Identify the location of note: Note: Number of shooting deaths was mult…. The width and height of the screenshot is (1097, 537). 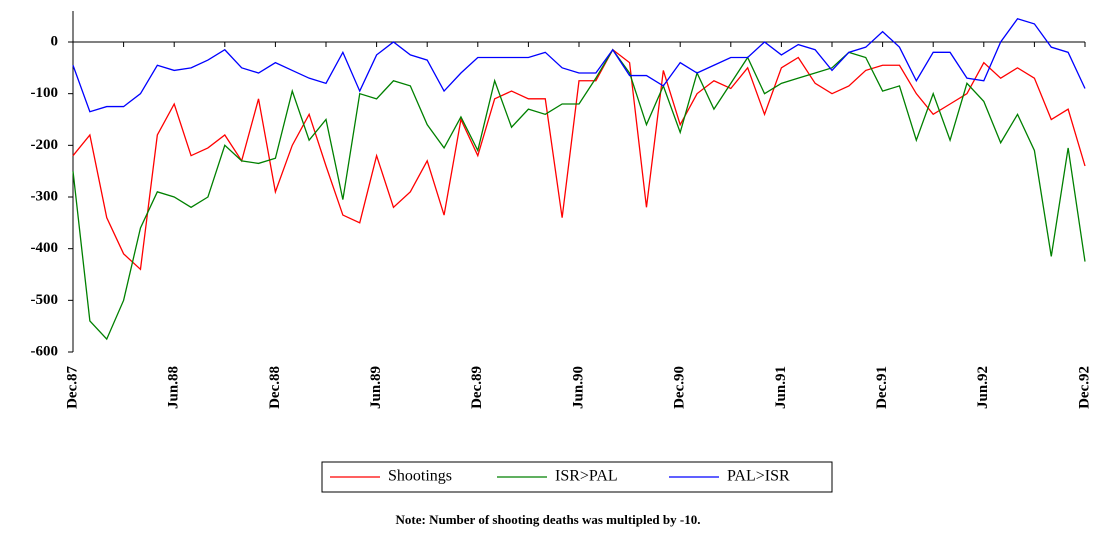
(548, 519).